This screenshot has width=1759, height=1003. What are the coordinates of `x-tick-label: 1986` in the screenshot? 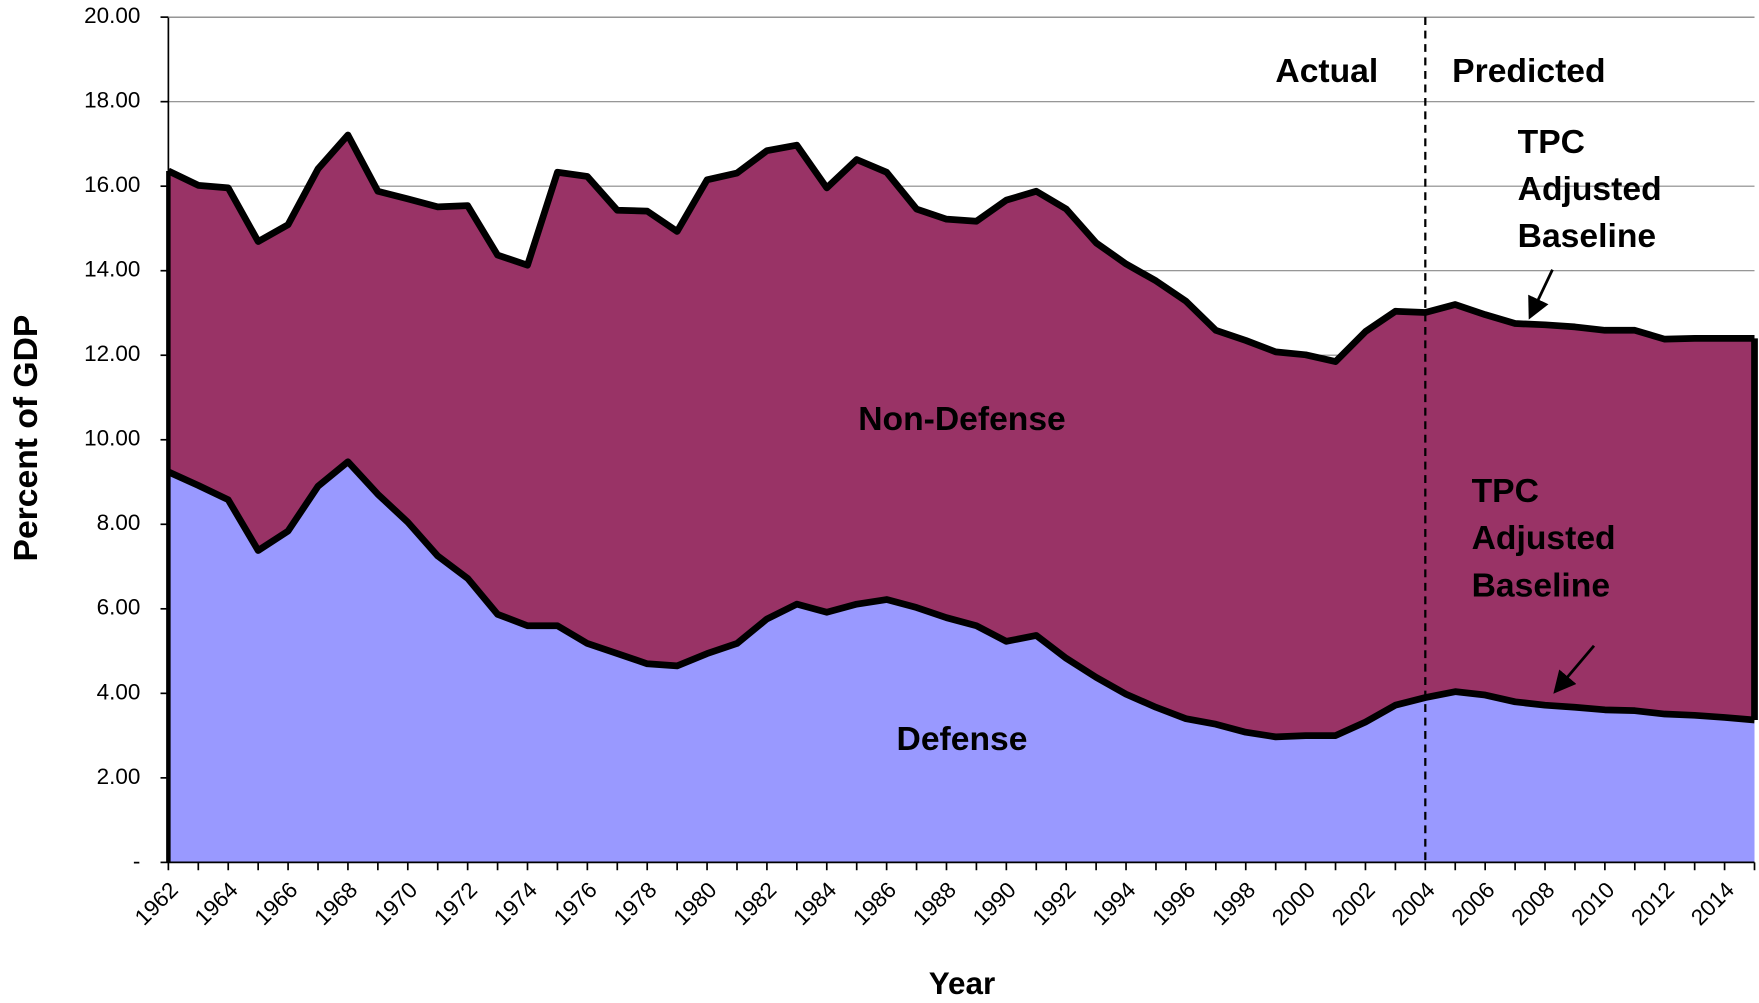 It's located at (874, 903).